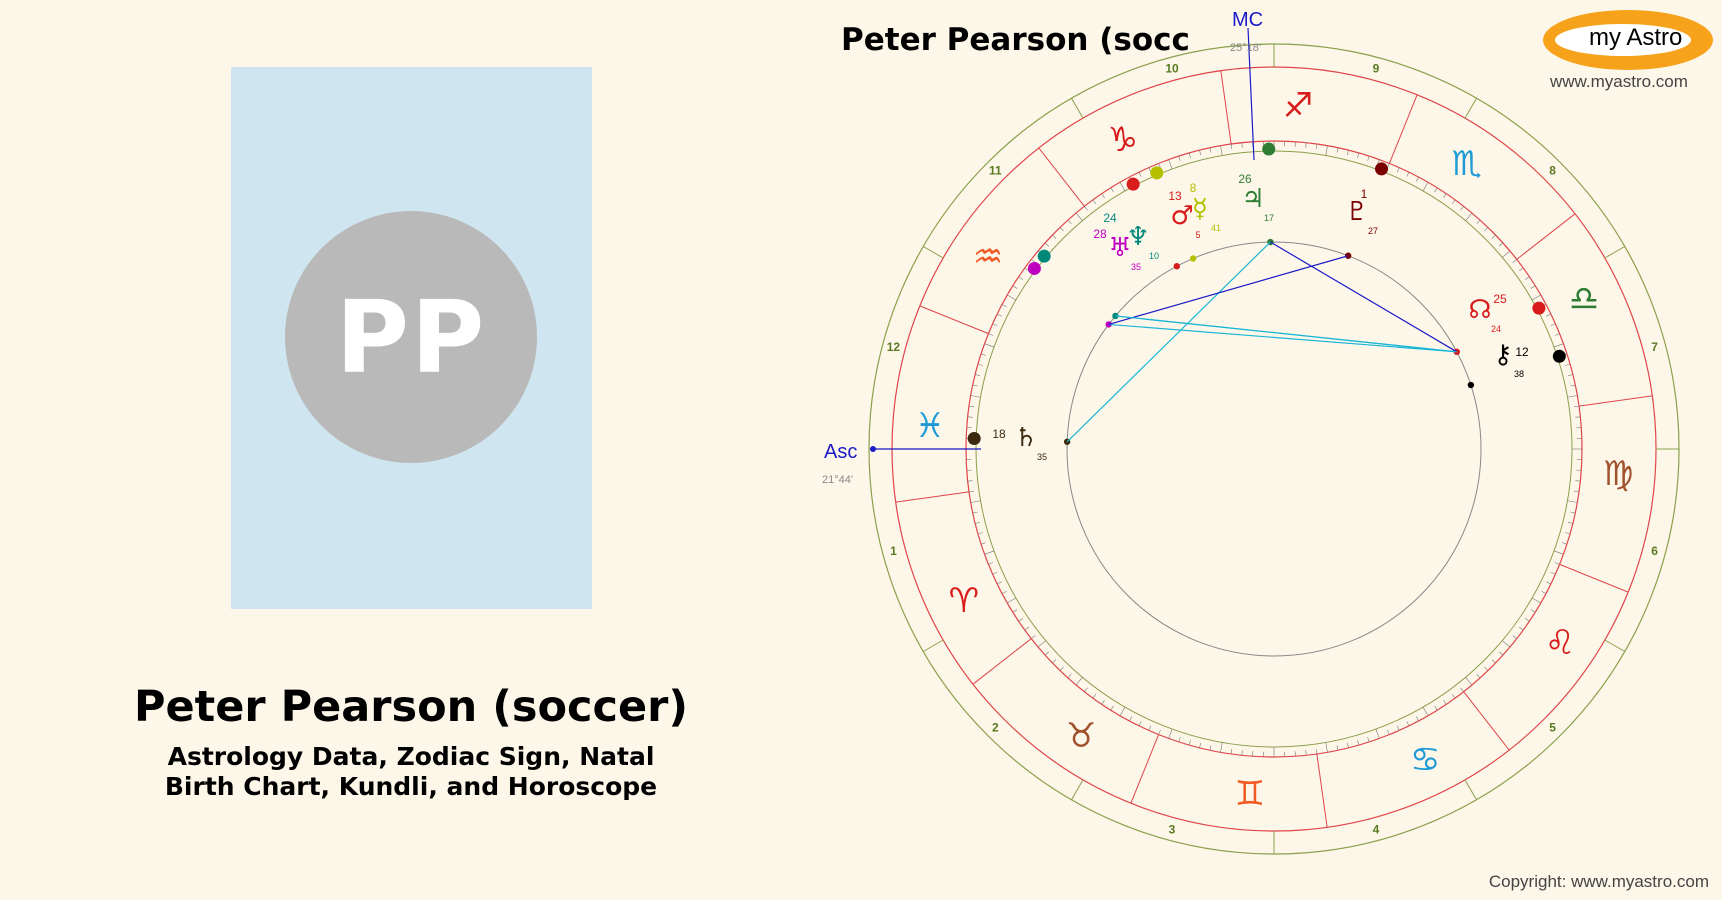 The width and height of the screenshot is (1722, 900). What do you see at coordinates (930, 426) in the screenshot?
I see `zodiac-sign-glyph: ♓` at bounding box center [930, 426].